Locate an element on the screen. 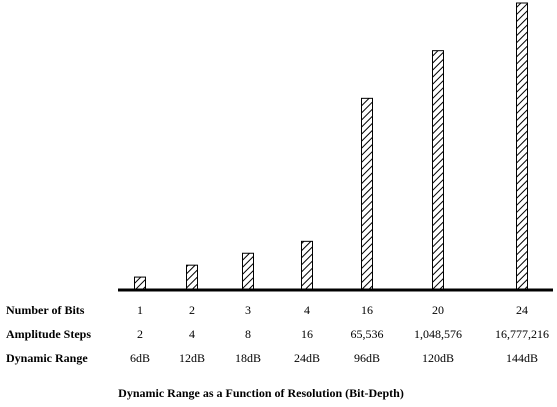  table-cell: 24 is located at coordinates (522, 310).